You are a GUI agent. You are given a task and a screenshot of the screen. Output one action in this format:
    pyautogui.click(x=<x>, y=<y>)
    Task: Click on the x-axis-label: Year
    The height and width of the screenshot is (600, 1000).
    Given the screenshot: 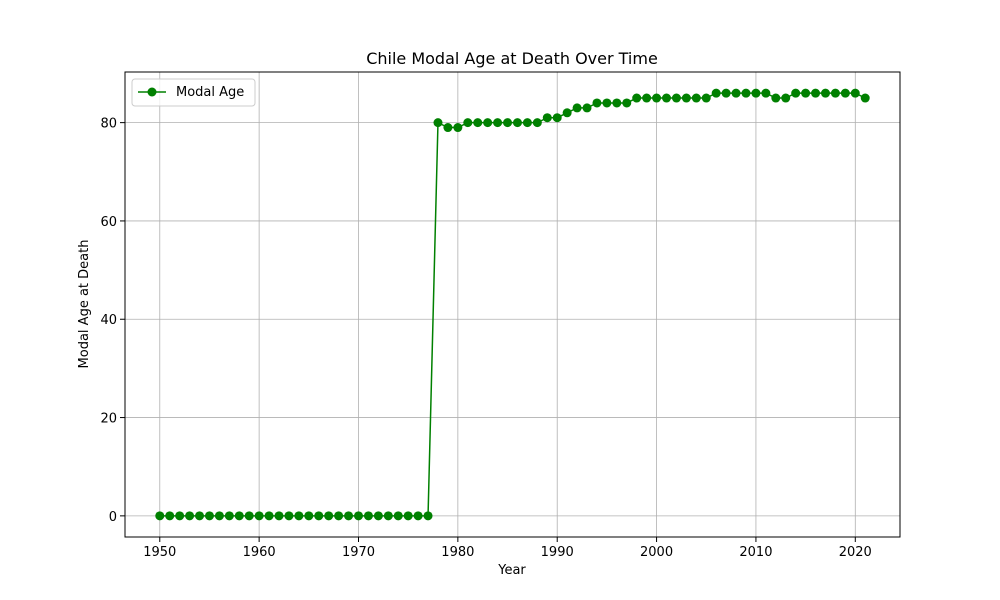 What is the action you would take?
    pyautogui.click(x=511, y=570)
    